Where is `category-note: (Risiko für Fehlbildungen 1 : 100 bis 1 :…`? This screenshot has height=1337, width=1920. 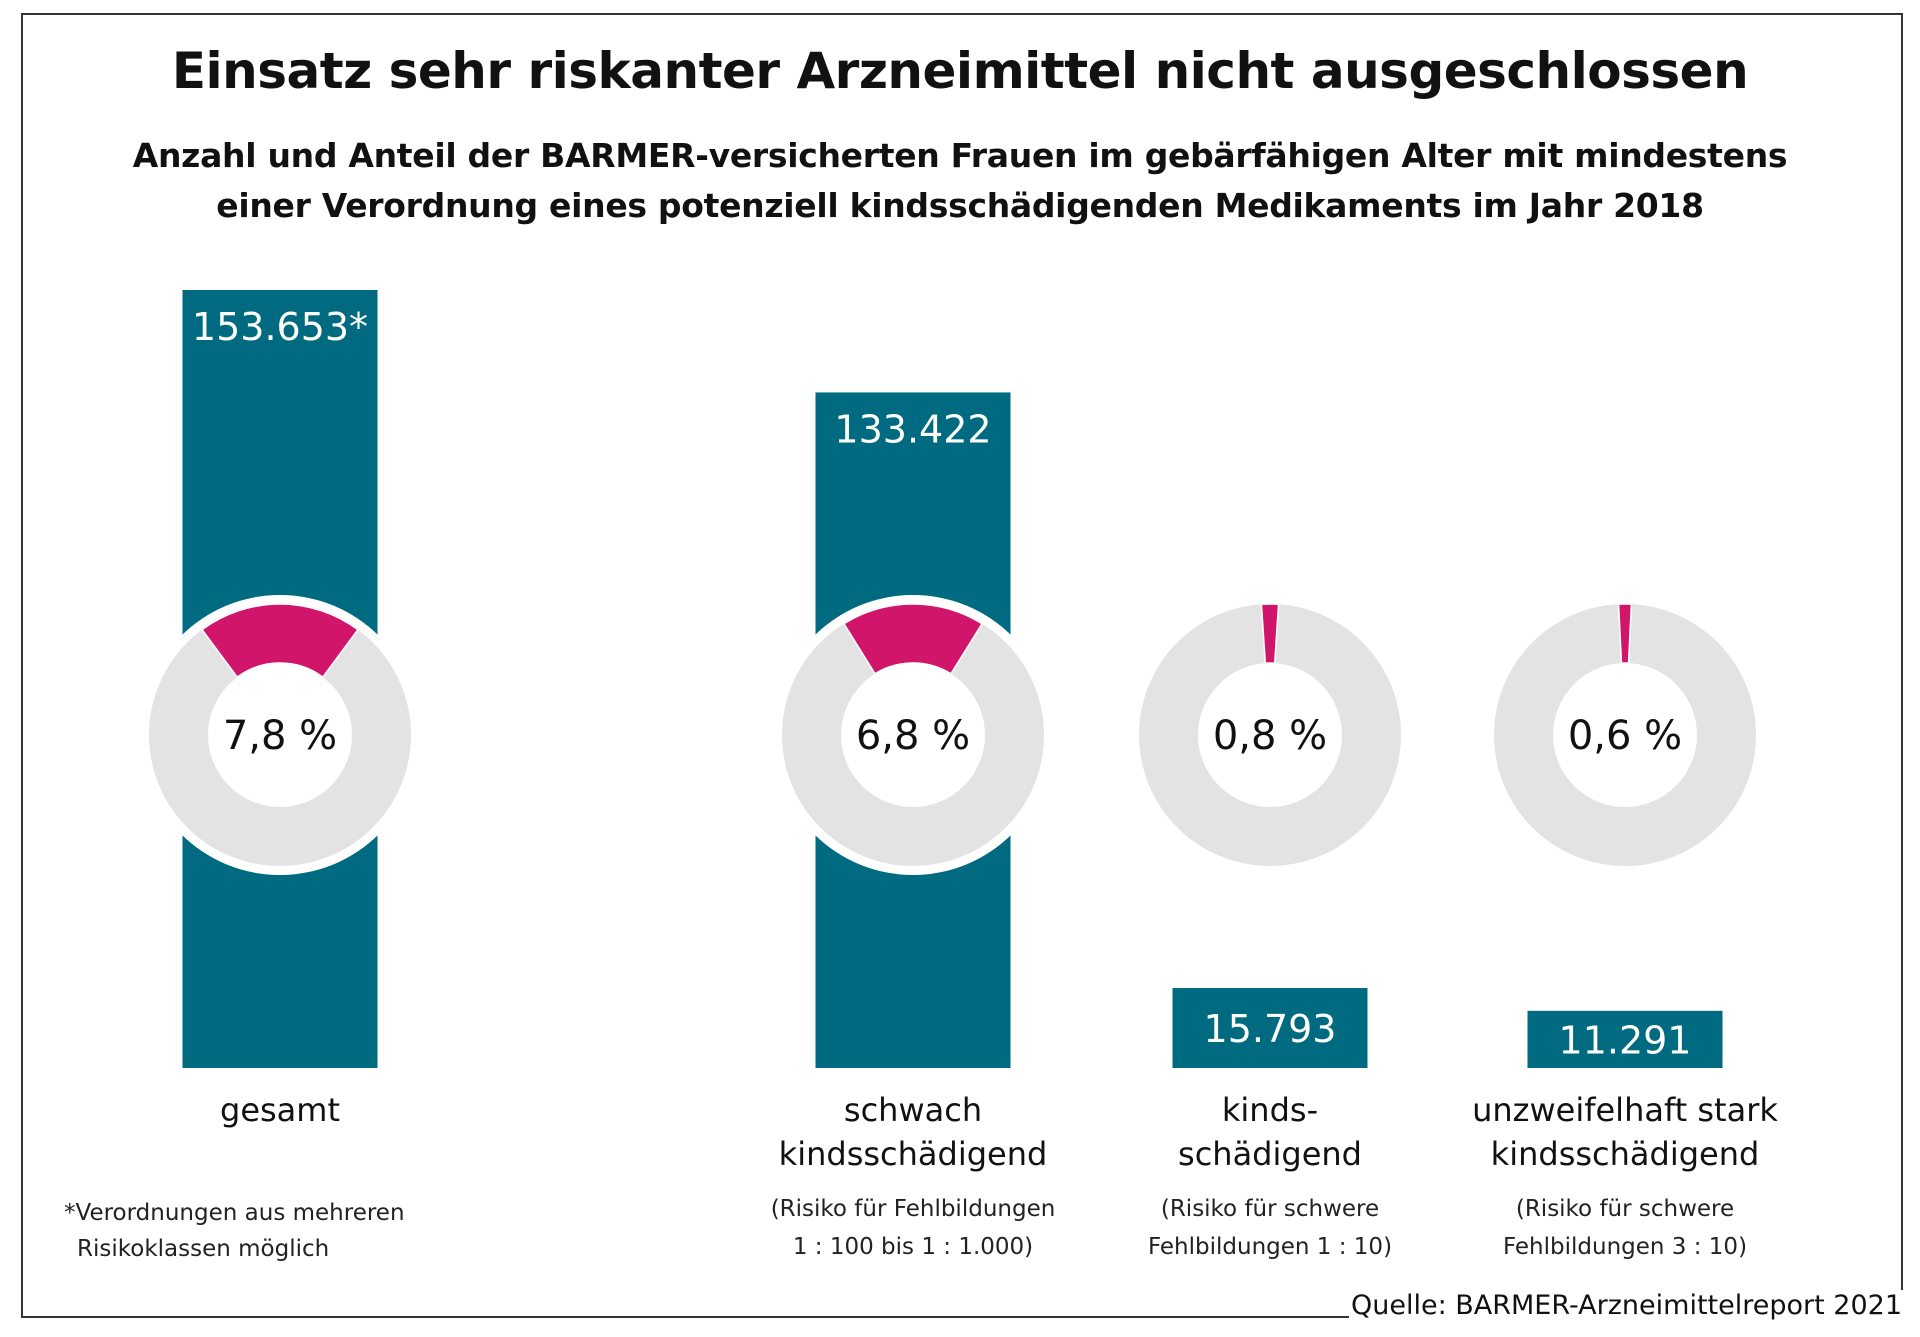 category-note: (Risiko für Fehlbildungen 1 : 100 bis 1 :… is located at coordinates (913, 1228).